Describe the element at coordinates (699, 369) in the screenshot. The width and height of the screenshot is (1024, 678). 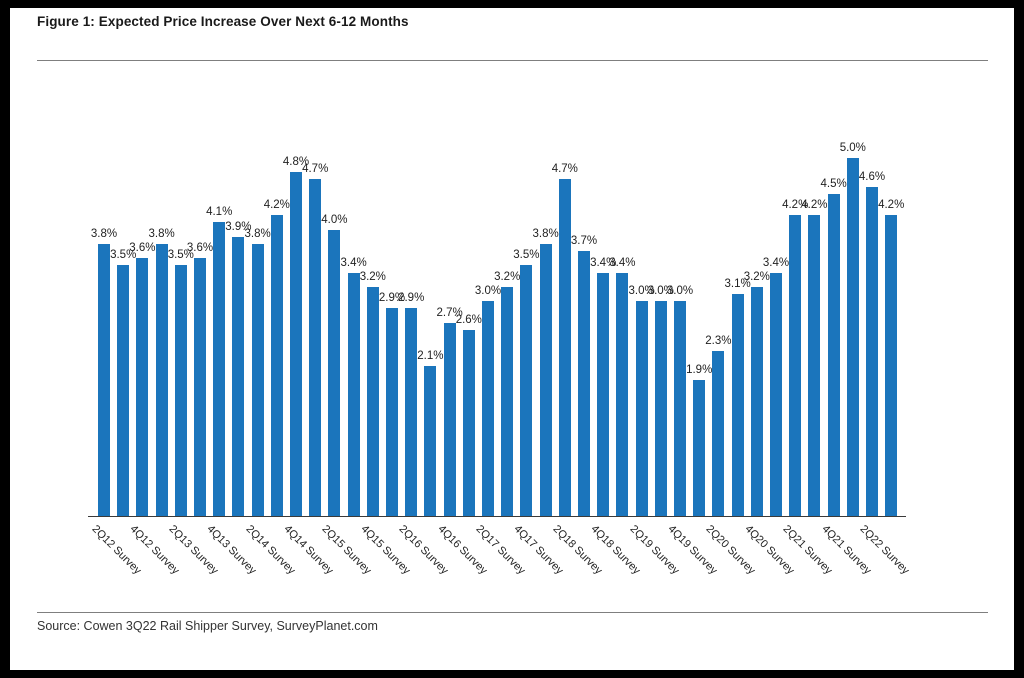
I see `bar-value-label: 1.9%` at that location.